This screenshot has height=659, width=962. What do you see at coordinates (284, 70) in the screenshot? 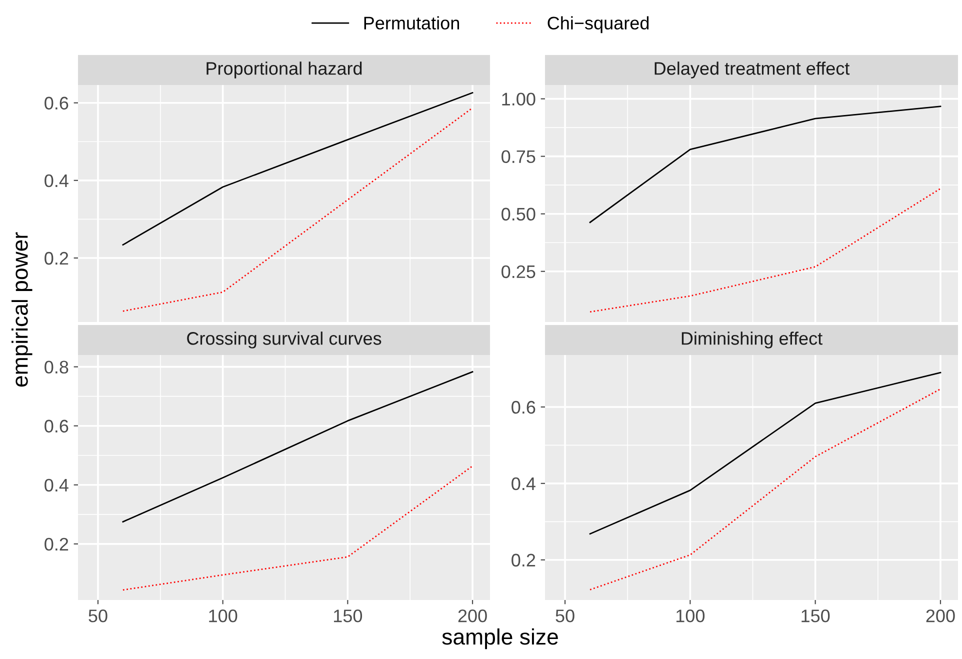
I see `chart-title: Proportional hazard` at bounding box center [284, 70].